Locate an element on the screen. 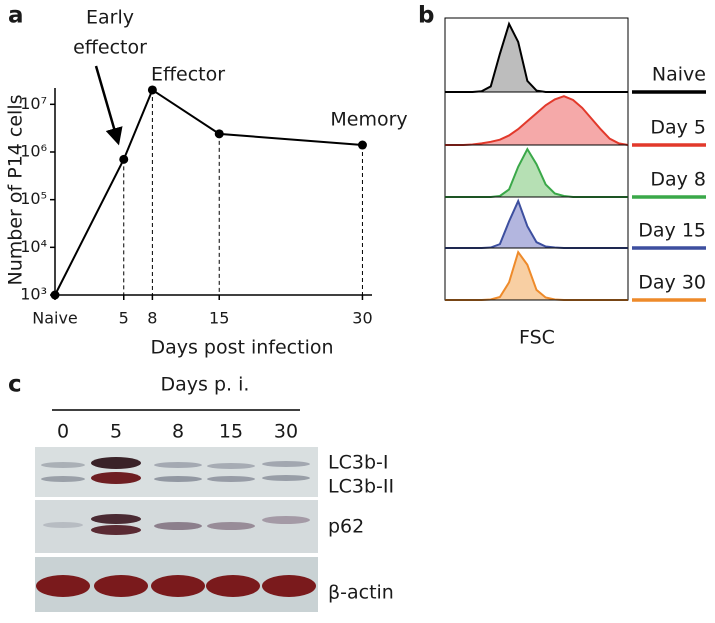  x-tick-label: Naive is located at coordinates (55, 318).